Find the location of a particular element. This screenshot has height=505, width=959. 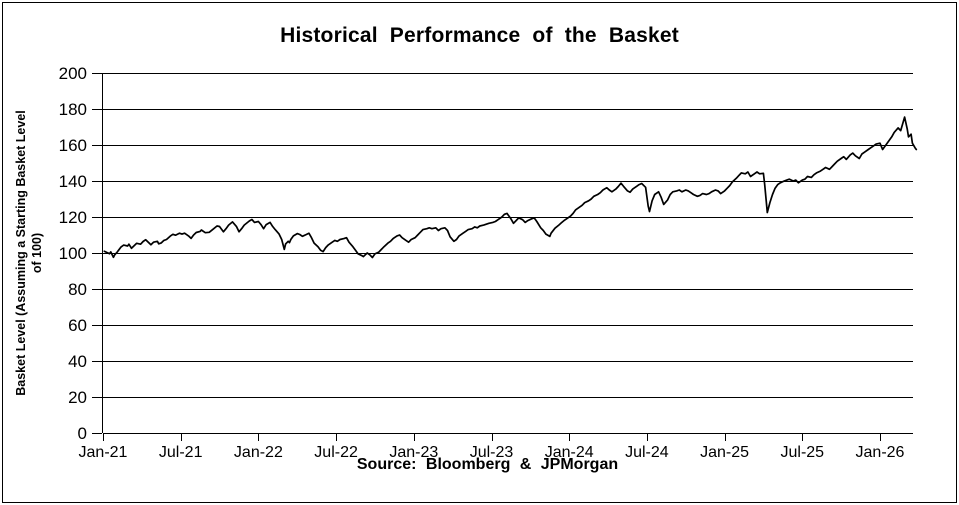

y-axis-line is located at coordinates (102, 253).